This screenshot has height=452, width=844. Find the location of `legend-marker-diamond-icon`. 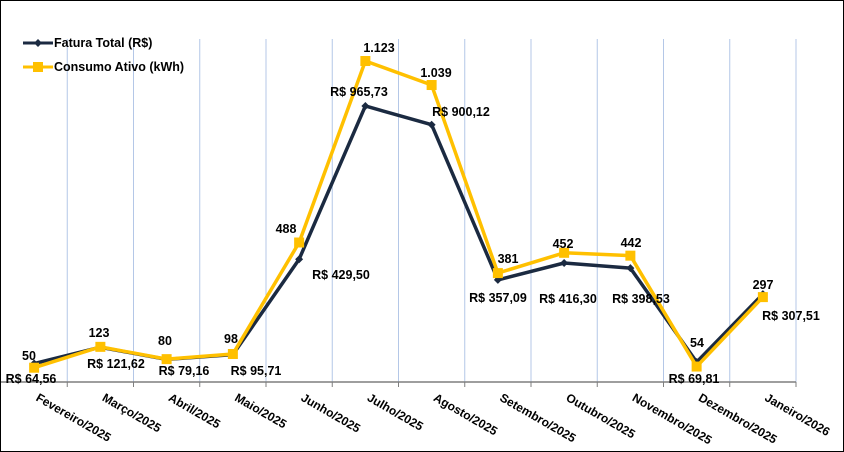

legend-marker-diamond-icon is located at coordinates (38, 43).